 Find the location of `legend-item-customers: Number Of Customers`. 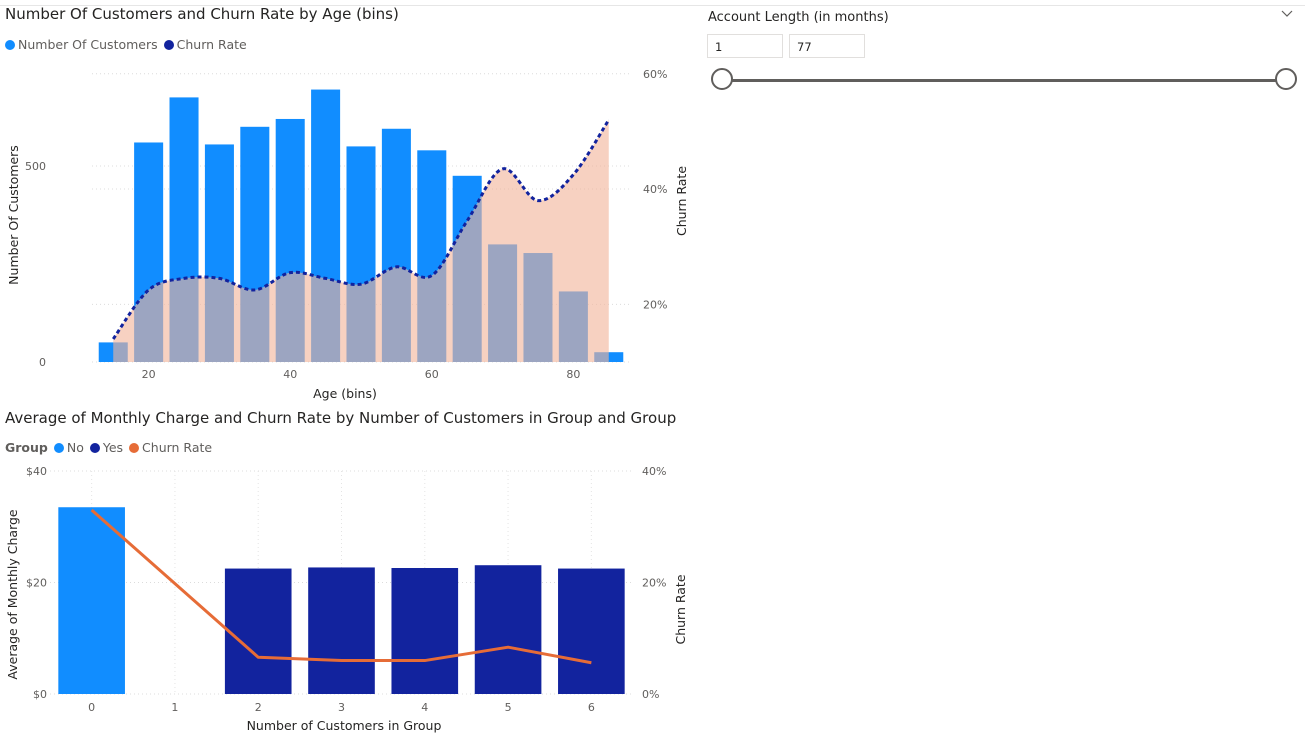

legend-item-customers: Number Of Customers is located at coordinates (81, 44).